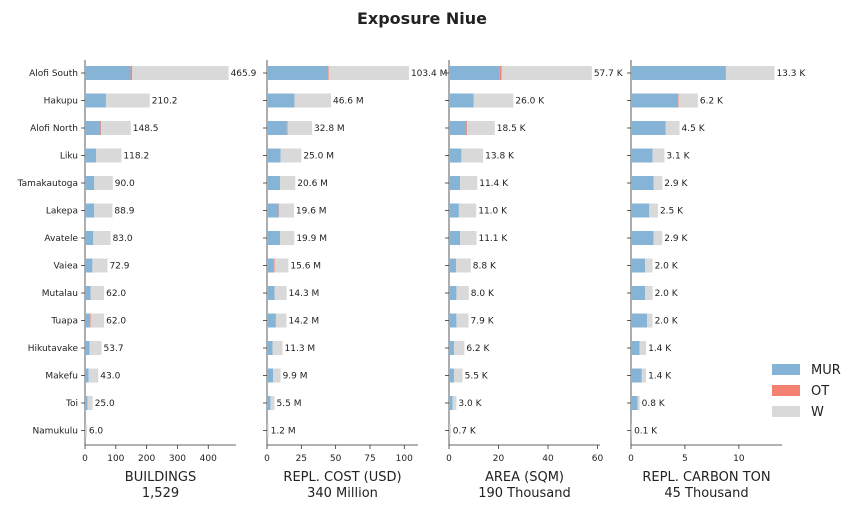 Image resolution: width=858 pixels, height=514 pixels. I want to click on x-tick-label: 25, so click(301, 459).